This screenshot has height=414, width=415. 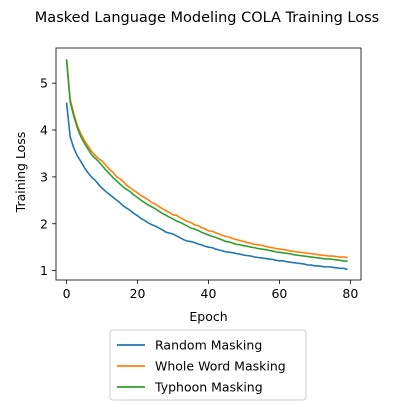 I want to click on legend-label-3: Typhoon Masking, so click(x=208, y=387).